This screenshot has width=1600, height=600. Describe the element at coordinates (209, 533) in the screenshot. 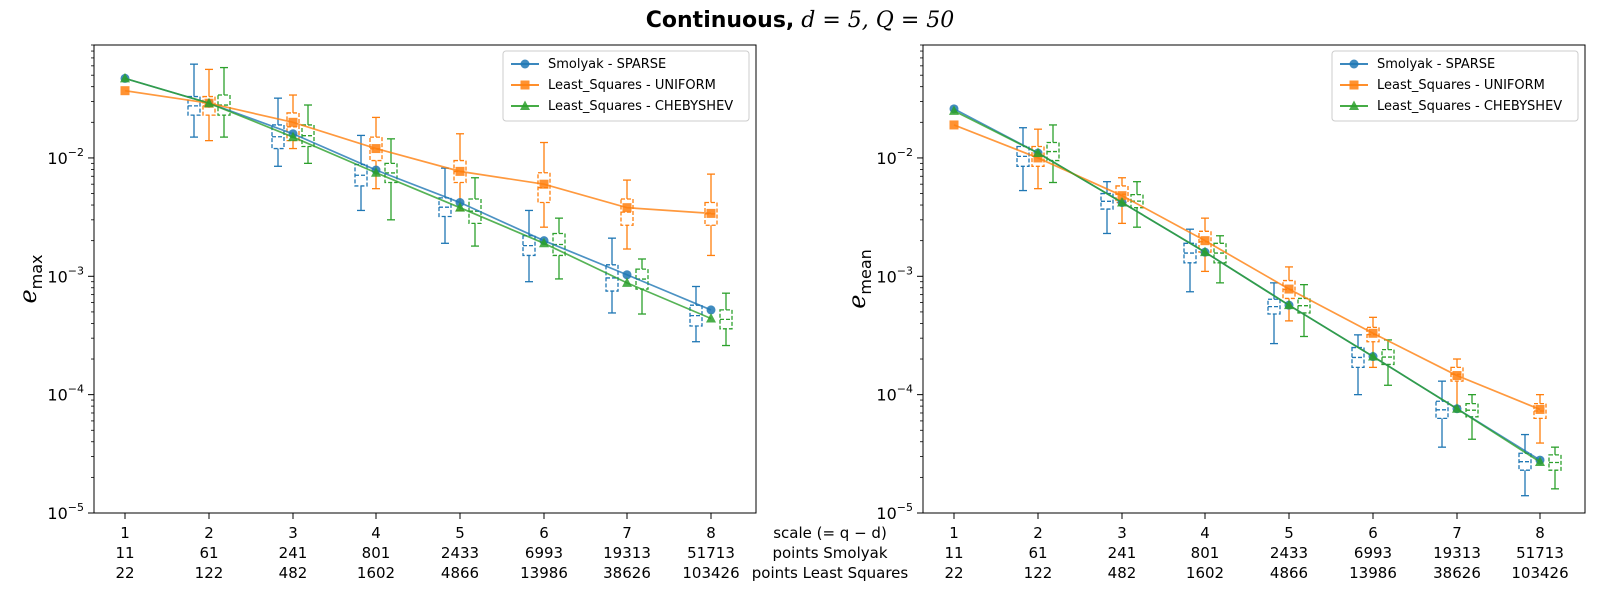

I see `x-tick-label: 2` at that location.